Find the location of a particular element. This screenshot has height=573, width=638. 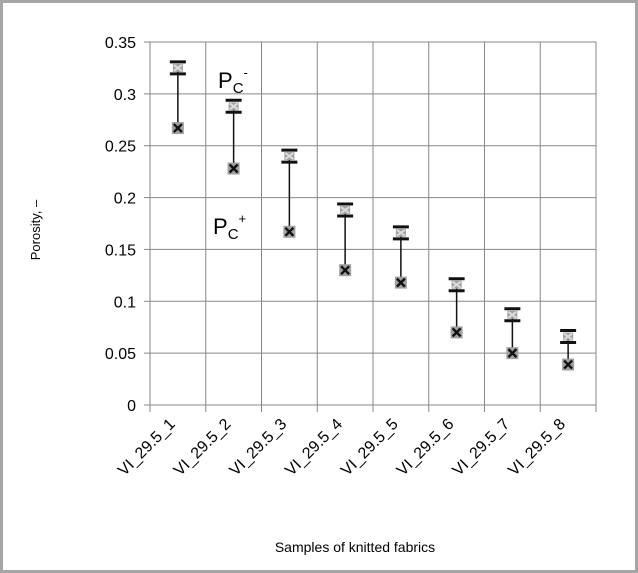

x-tick-label: VI_29.5_8 is located at coordinates (537, 448).